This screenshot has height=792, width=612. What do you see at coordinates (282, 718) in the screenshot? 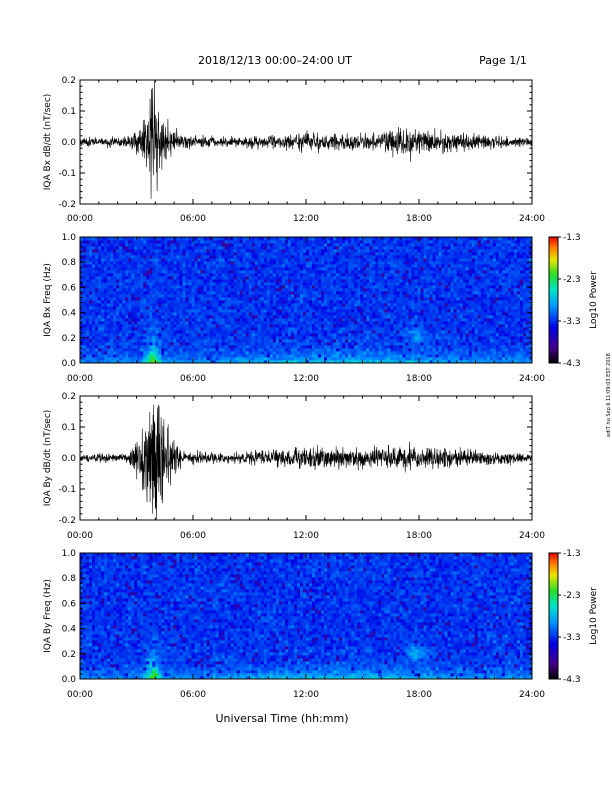
I see `x-axis-label: Universal Time (hh:mm)` at bounding box center [282, 718].